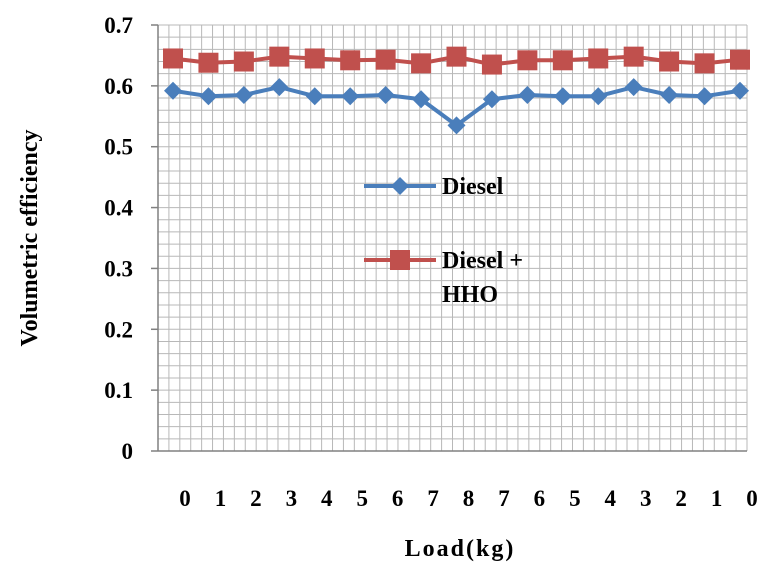  I want to click on y-axis-title: Volumetric efficiency, so click(30, 237).